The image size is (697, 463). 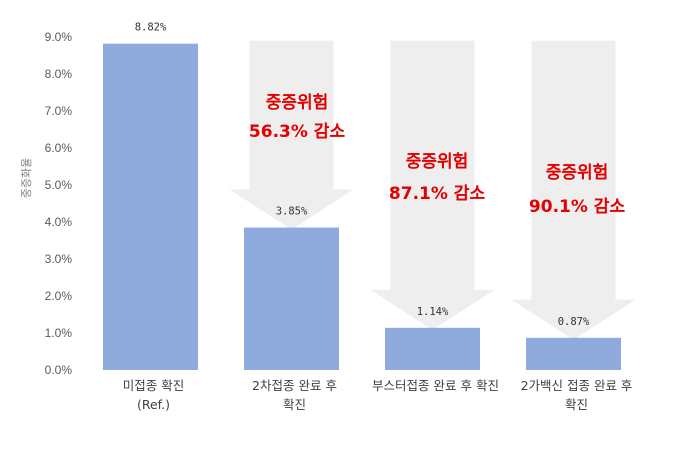 What do you see at coordinates (153, 385) in the screenshot?
I see `category-label: 미접종 확진` at bounding box center [153, 385].